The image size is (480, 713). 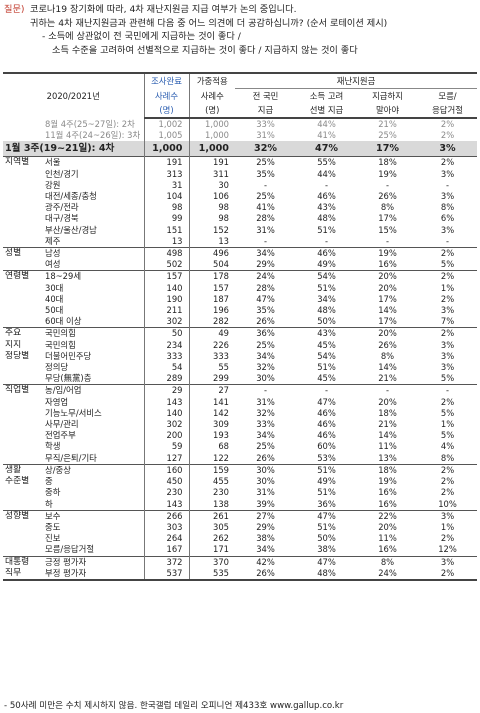 What do you see at coordinates (166, 493) in the screenshot?
I see `cell-sample-completed: 230` at bounding box center [166, 493].